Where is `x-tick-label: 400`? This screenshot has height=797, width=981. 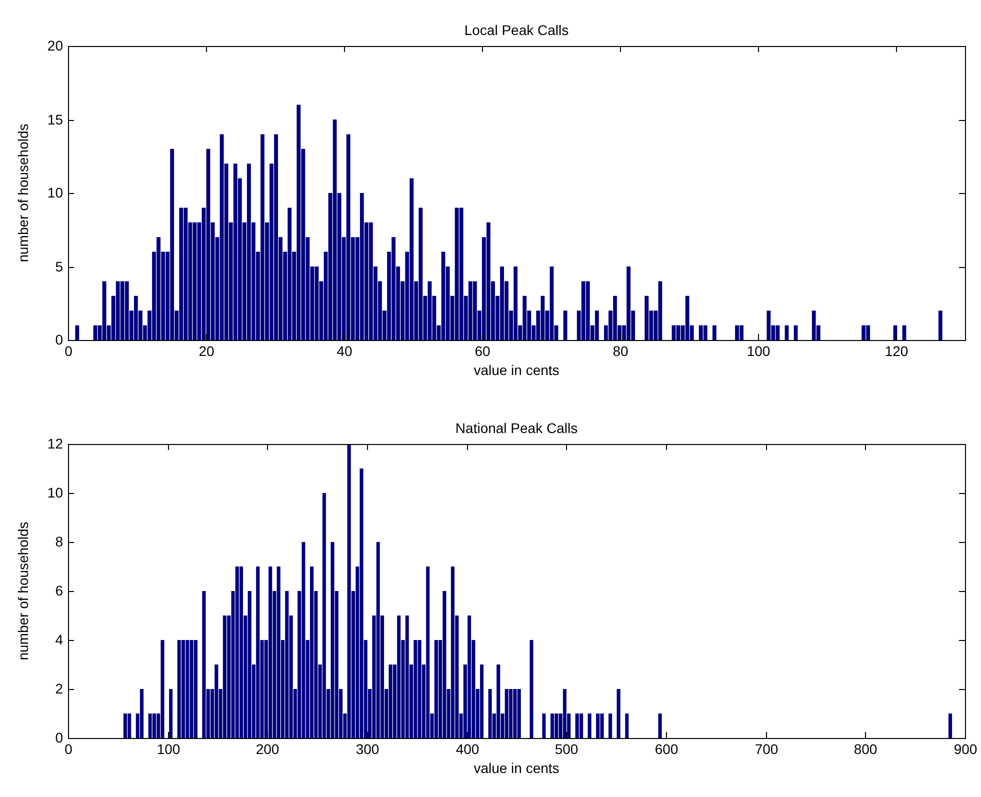 x-tick-label: 400 is located at coordinates (468, 748).